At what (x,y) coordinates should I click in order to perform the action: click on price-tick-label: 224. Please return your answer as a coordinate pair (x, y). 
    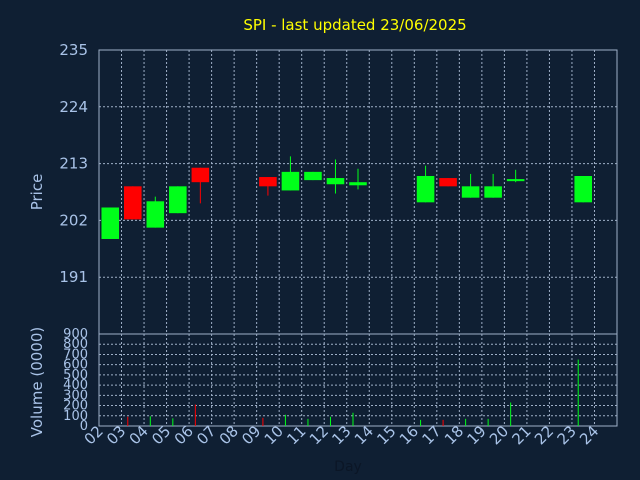
    Looking at the image, I should click on (73, 107).